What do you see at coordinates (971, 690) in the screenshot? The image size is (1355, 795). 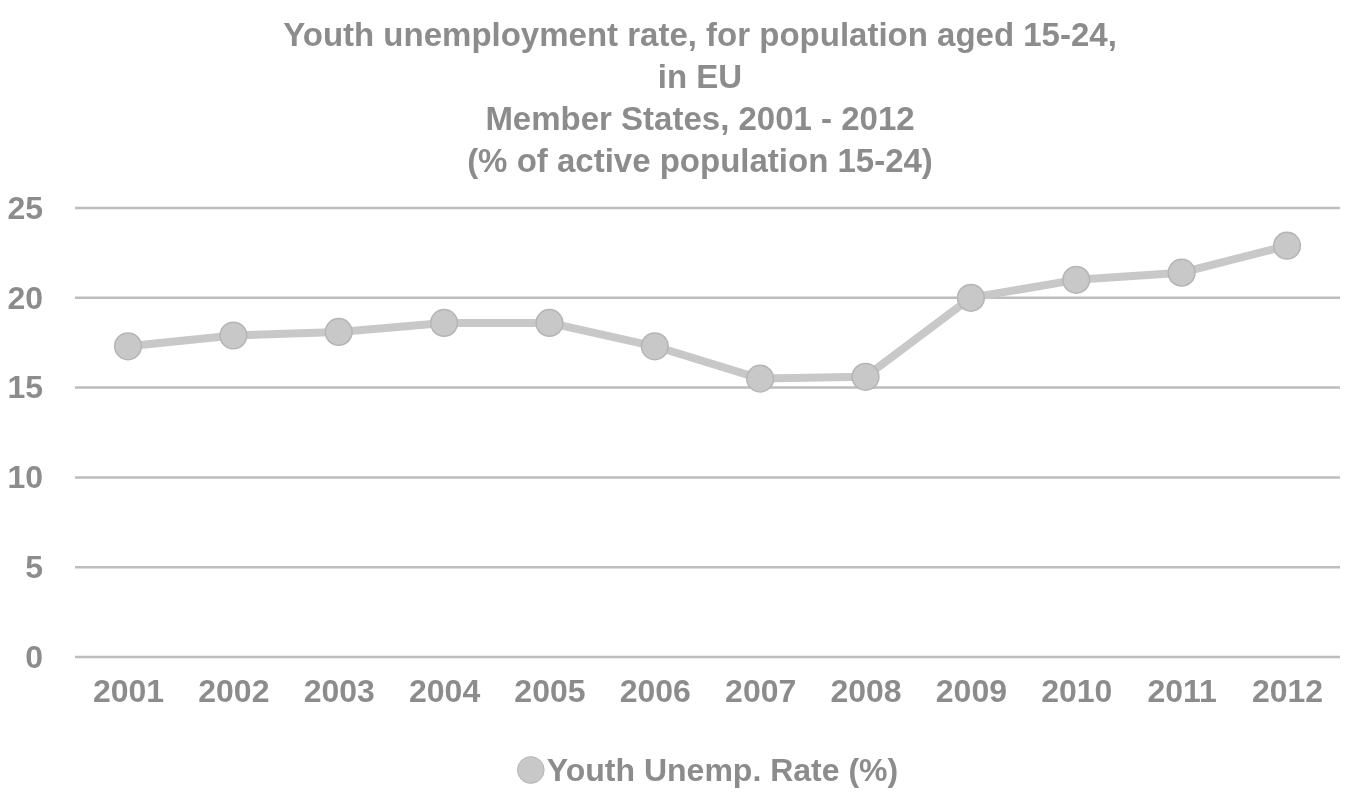 I see `x-tick-label: 2009` at bounding box center [971, 690].